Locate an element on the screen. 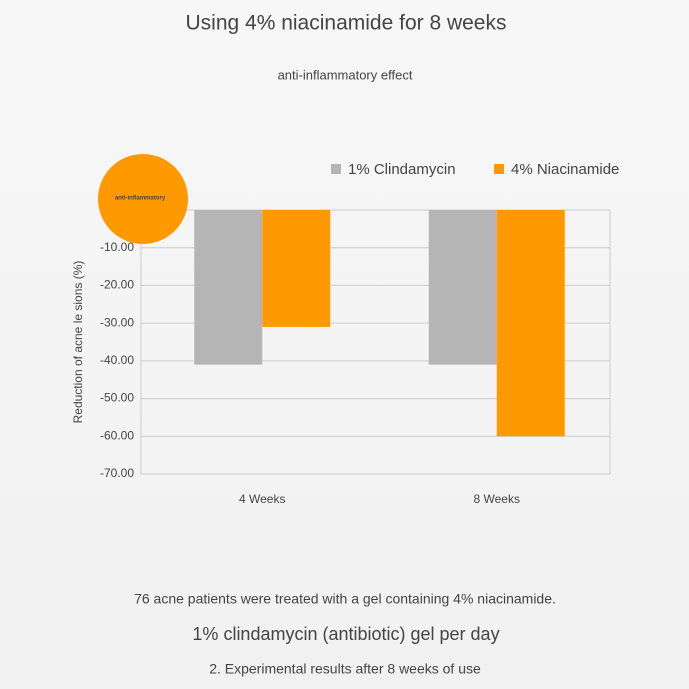 This screenshot has width=689, height=689. y-tick-label: -40.00 is located at coordinates (117, 360).